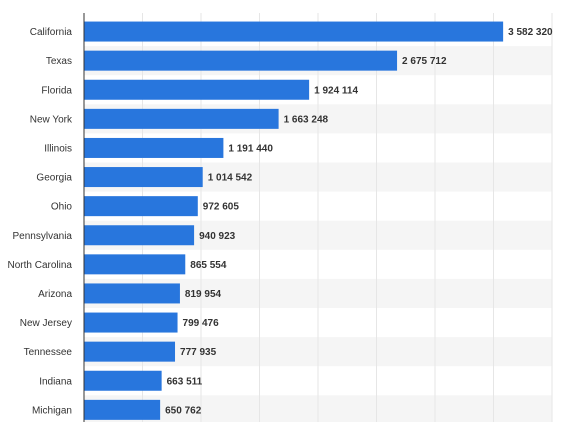  What do you see at coordinates (336, 90) in the screenshot?
I see `value-label: 1 924 114` at bounding box center [336, 90].